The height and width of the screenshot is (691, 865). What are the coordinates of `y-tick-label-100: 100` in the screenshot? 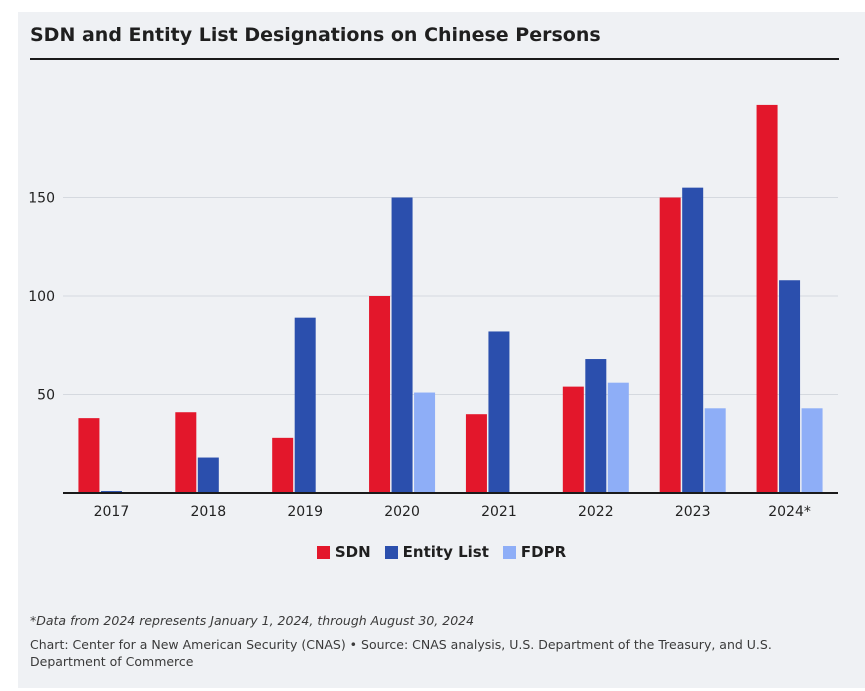 It's located at (41, 297).